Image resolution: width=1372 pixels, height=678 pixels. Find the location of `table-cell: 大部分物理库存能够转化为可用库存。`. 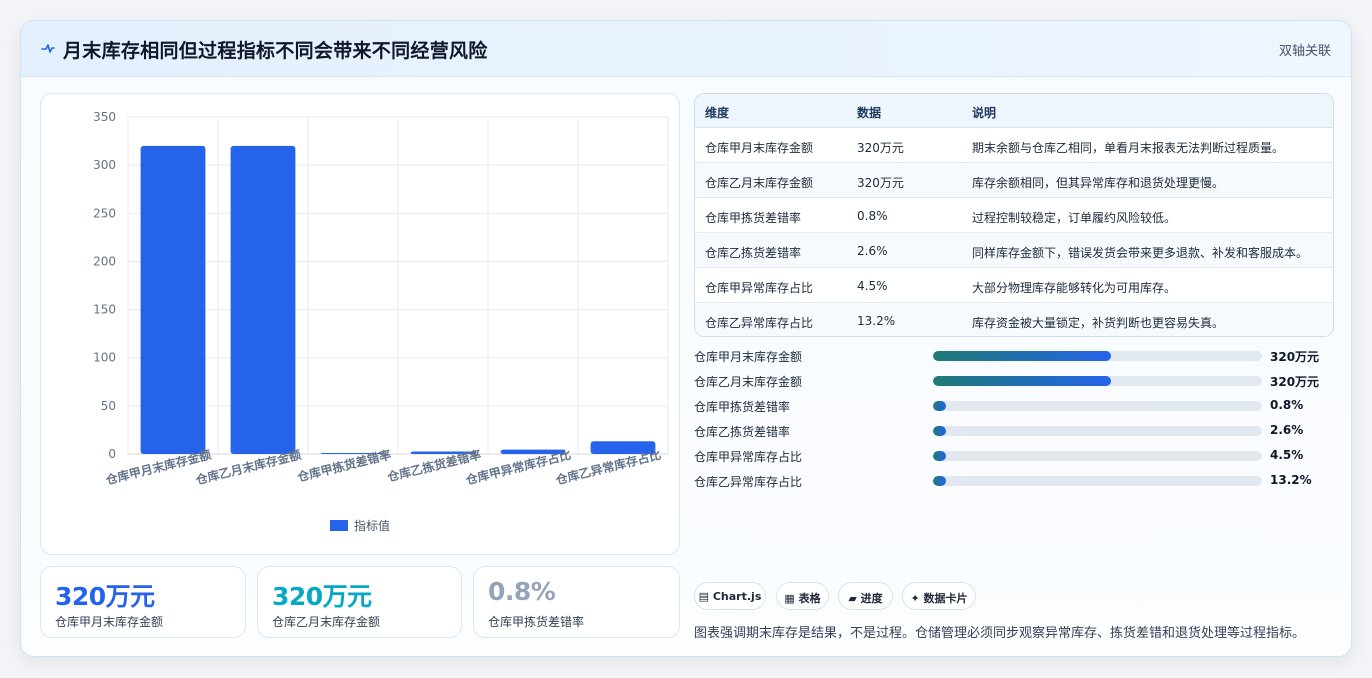

table-cell: 大部分物理库存能够转化为可用库存。 is located at coordinates (1074, 288).